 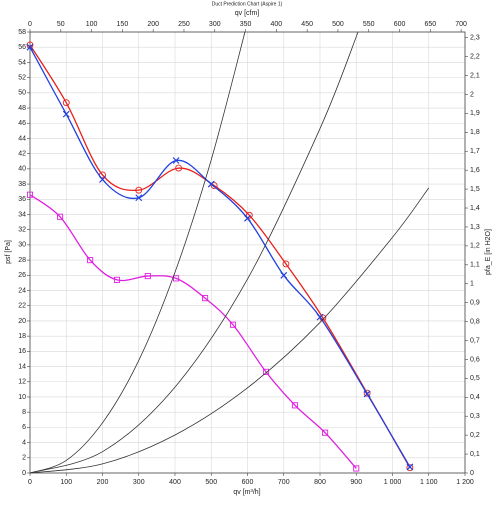 I want to click on y-tick-label: 30, so click(x=22, y=245).